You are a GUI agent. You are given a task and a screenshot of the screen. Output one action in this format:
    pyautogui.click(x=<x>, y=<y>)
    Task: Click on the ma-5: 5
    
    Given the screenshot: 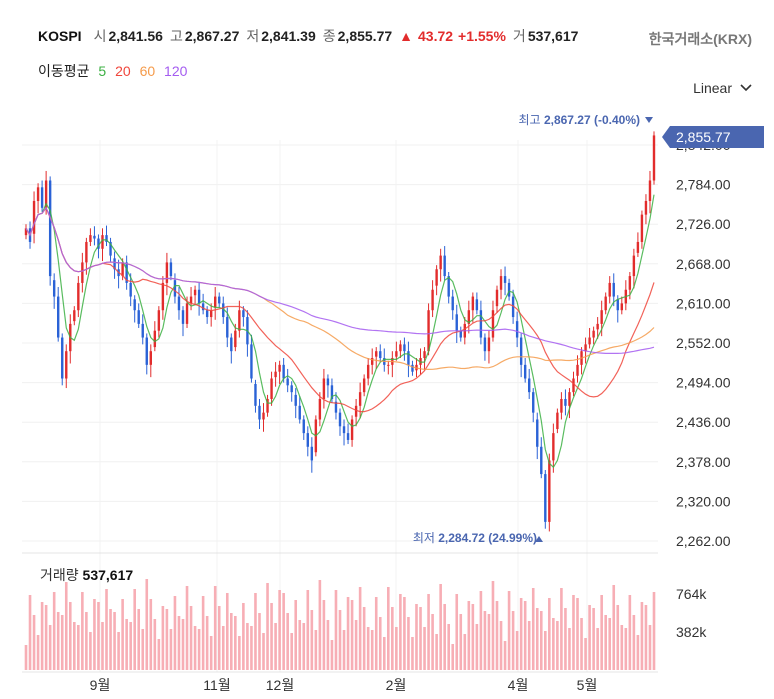 What is the action you would take?
    pyautogui.click(x=102, y=71)
    